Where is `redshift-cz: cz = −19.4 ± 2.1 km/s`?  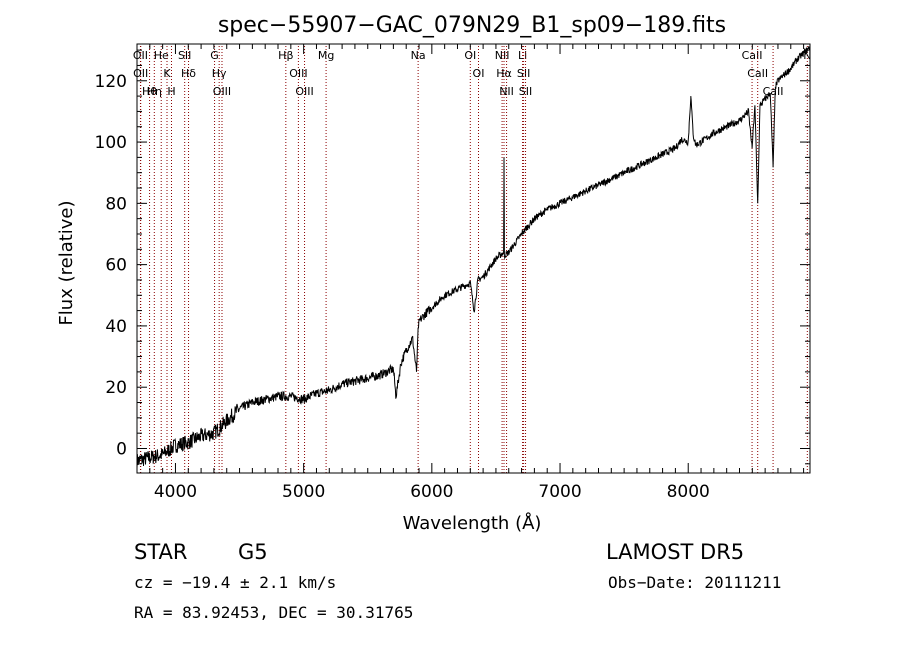 redshift-cz: cz = −19.4 ± 2.1 km/s is located at coordinates (235, 582).